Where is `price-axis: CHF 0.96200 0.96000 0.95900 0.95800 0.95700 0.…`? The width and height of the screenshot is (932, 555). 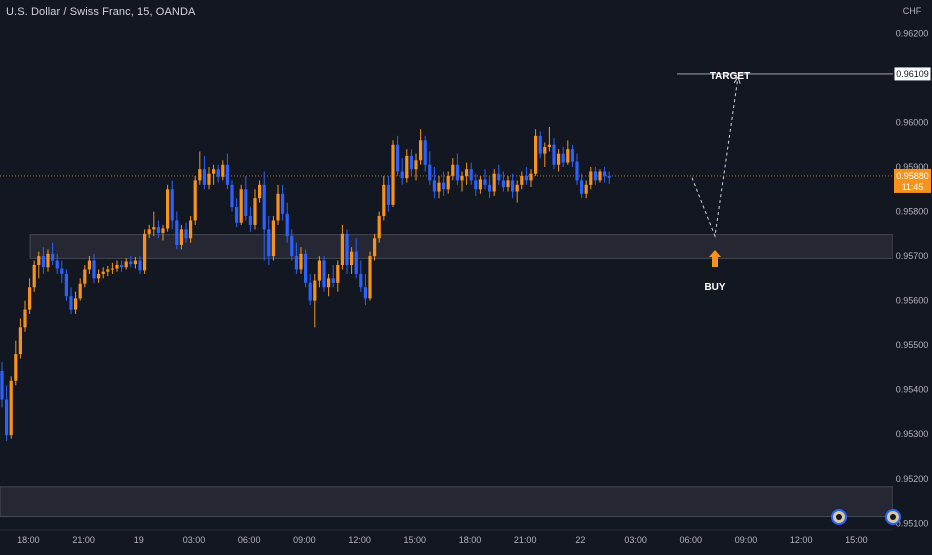
price-axis: CHF 0.96200 0.96000 0.95900 0.95800 0.95700 0.… is located at coordinates (912, 275).